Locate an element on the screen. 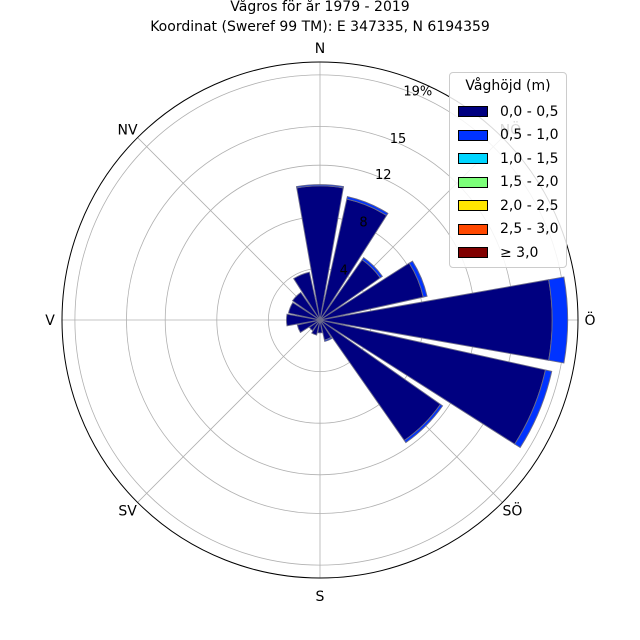  legend-title: Våghöjd (m) is located at coordinates (508, 86).